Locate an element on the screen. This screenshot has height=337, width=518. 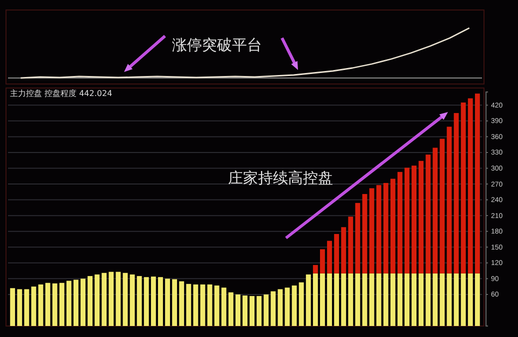
chart-title: 主力控盘 控盘程度 442.024 is located at coordinates (61, 93).